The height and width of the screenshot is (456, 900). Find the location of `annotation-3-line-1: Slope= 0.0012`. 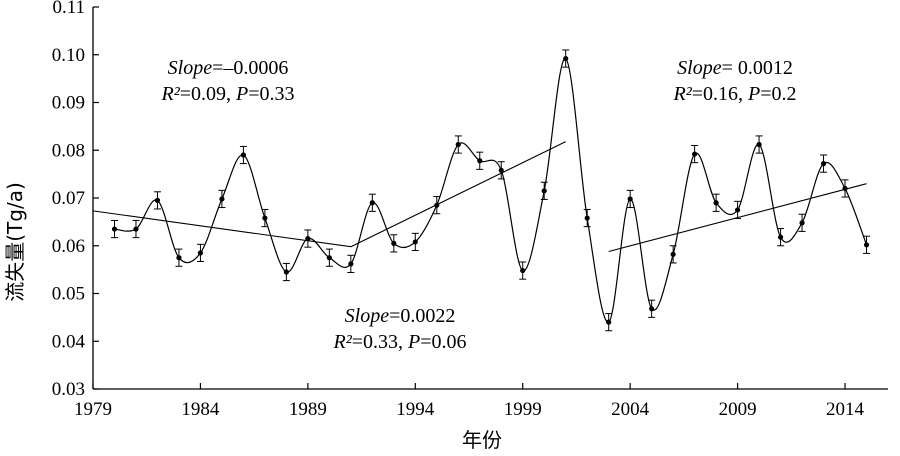

annotation-3-line-1: Slope= 0.0012 is located at coordinates (735, 68).